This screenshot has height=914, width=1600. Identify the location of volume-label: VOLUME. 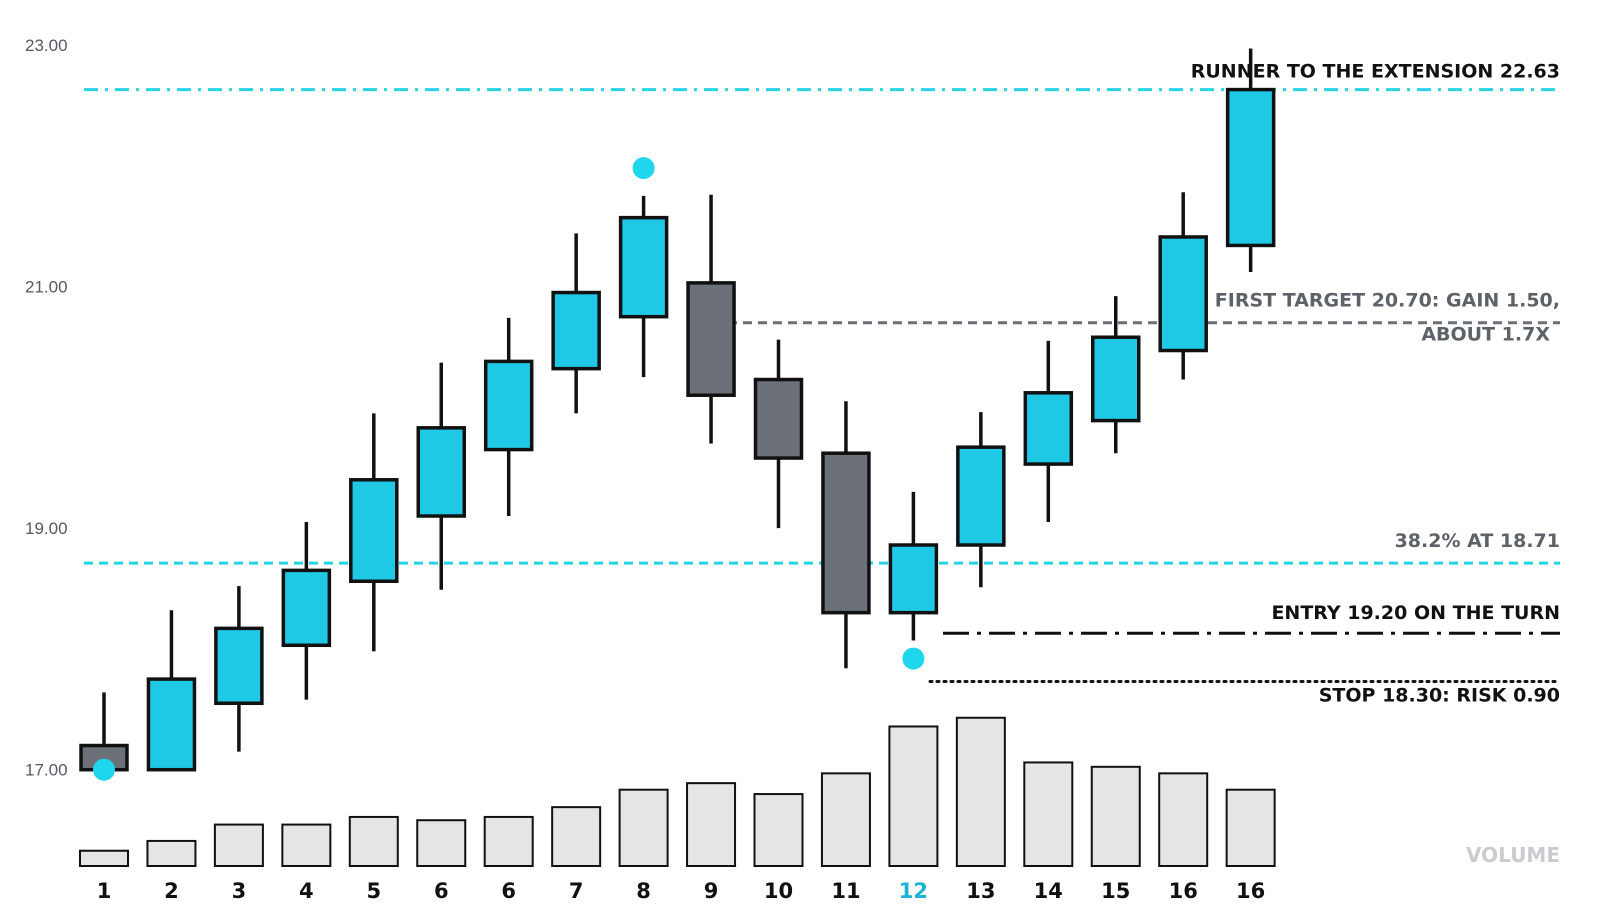
(1513, 855).